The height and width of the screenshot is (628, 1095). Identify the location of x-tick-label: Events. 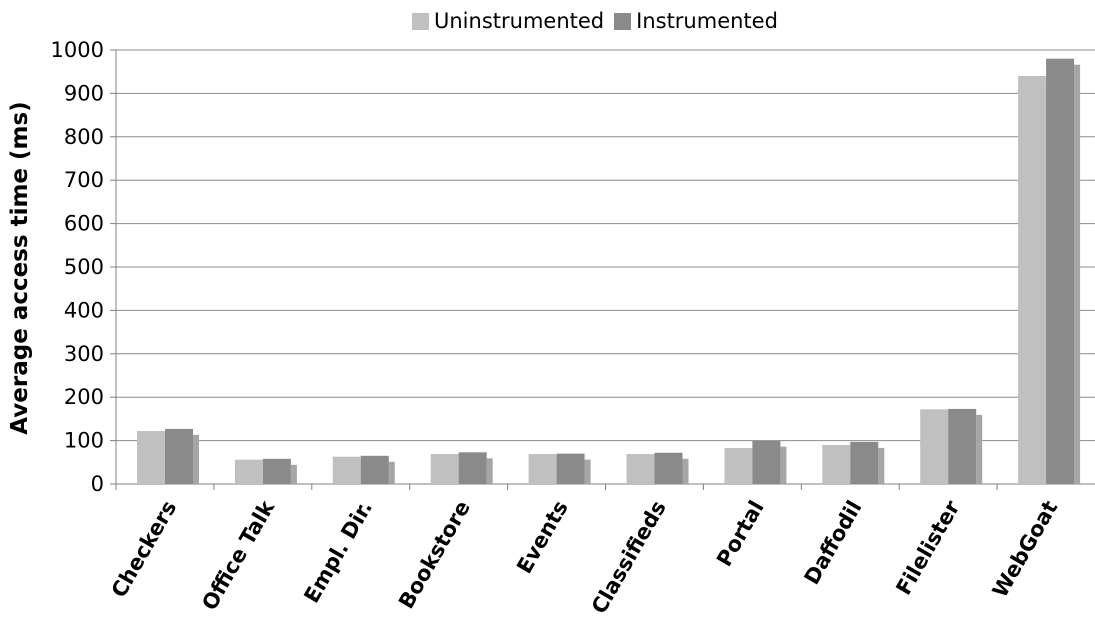
(542, 537).